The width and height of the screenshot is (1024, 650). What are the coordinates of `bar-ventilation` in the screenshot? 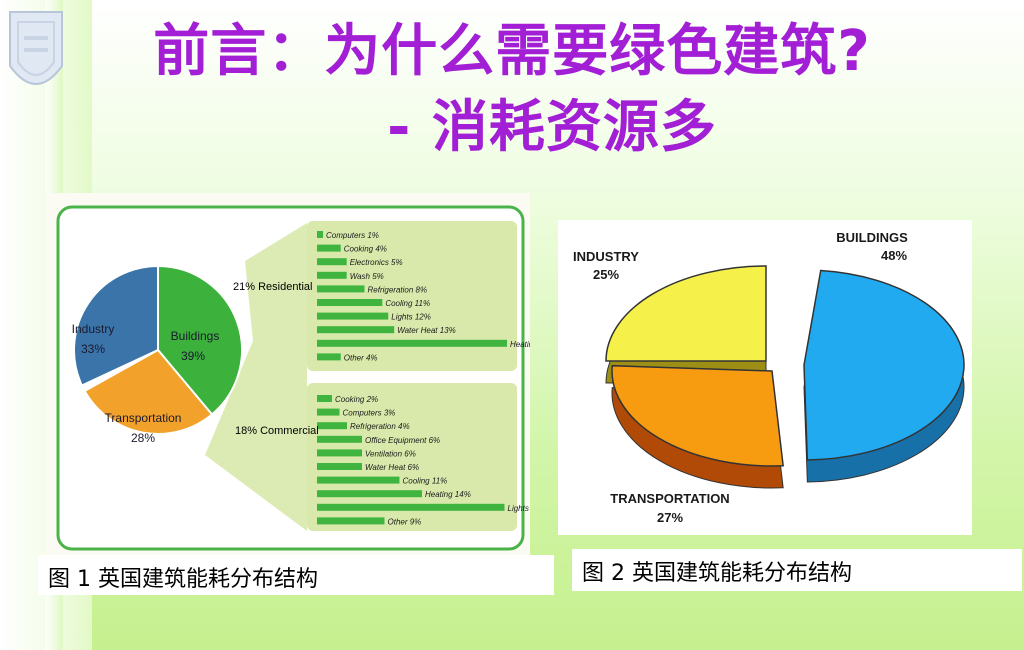 It's located at (339, 453).